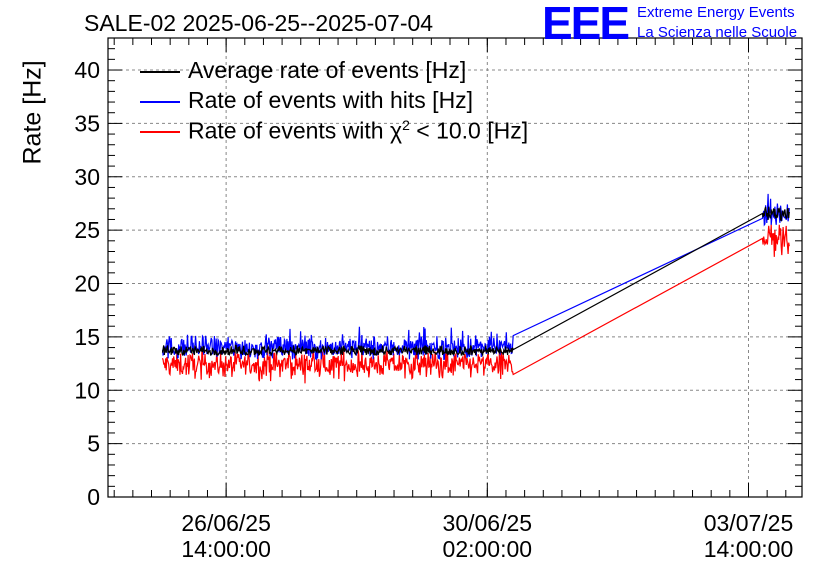  What do you see at coordinates (87, 337) in the screenshot?
I see `y-tick-label: 15` at bounding box center [87, 337].